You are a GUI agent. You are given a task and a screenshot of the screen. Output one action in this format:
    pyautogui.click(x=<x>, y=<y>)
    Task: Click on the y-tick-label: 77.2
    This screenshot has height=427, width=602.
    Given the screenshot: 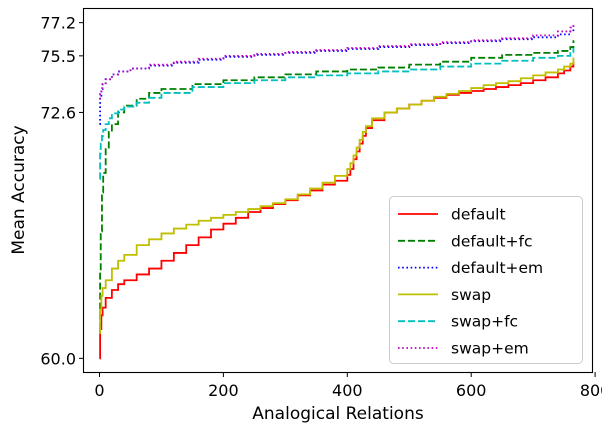 What is the action you would take?
    pyautogui.click(x=58, y=23)
    